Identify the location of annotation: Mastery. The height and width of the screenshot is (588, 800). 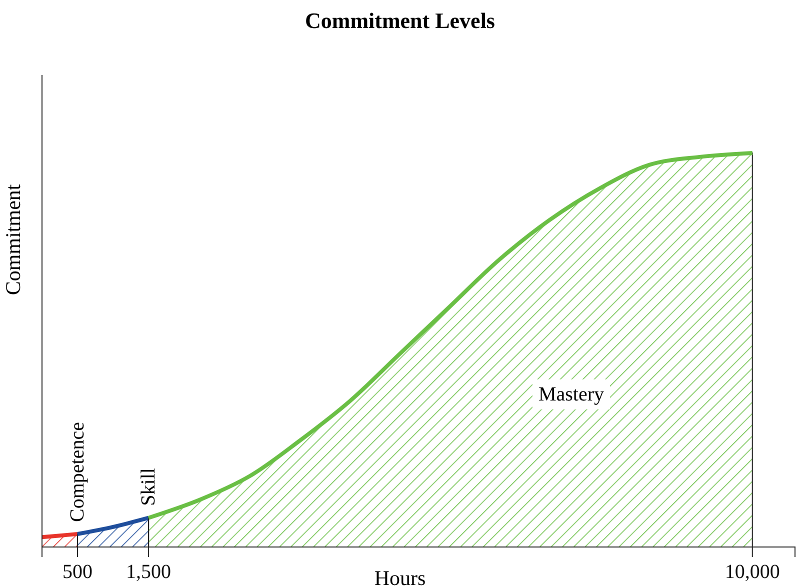
(571, 394).